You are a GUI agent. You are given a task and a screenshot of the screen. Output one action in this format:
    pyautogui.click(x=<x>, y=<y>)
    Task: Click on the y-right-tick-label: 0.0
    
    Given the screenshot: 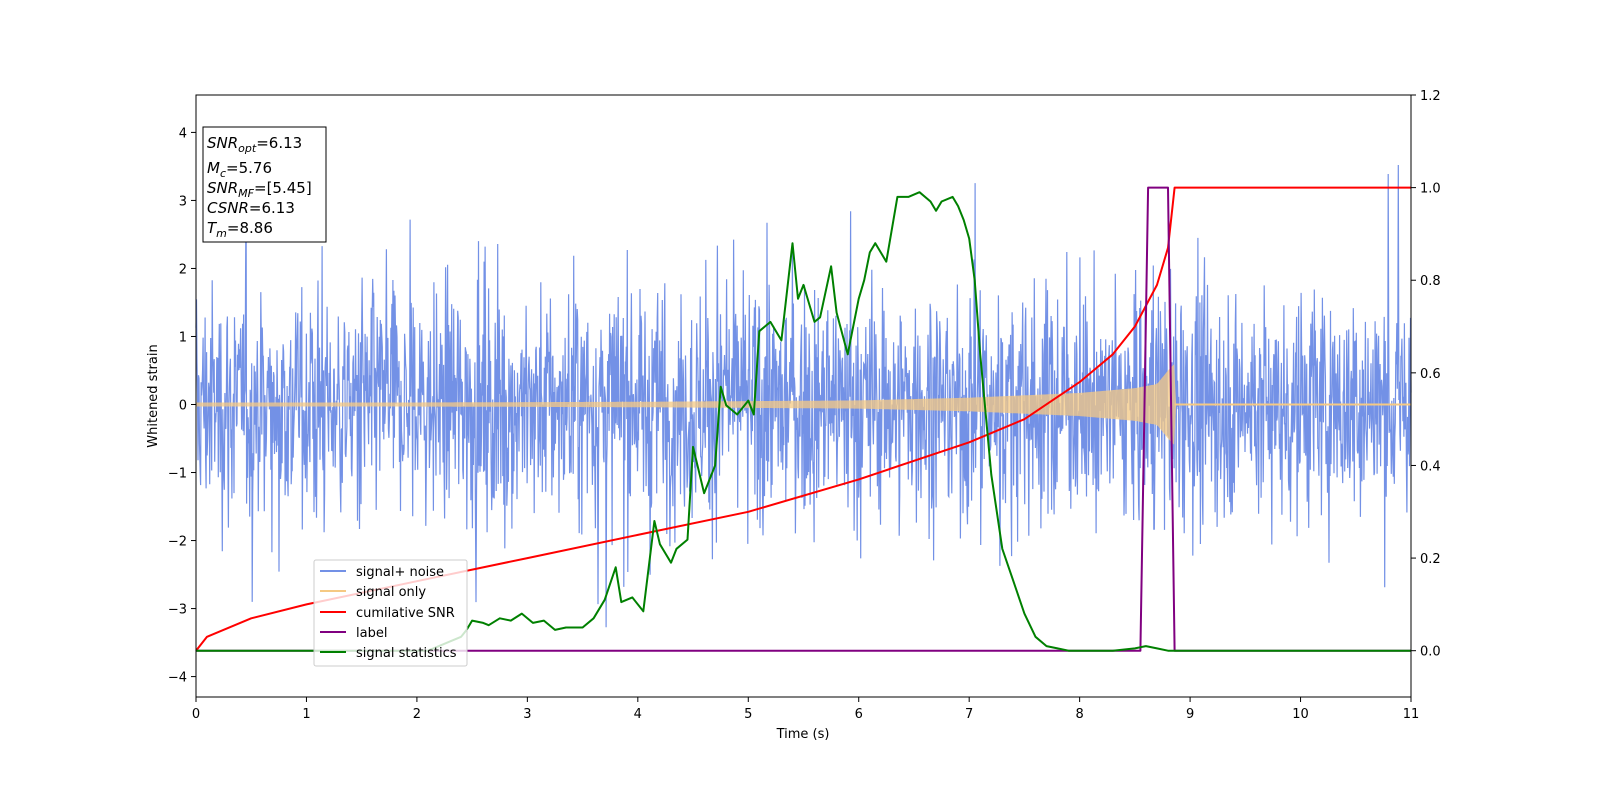 What is the action you would take?
    pyautogui.click(x=1430, y=652)
    